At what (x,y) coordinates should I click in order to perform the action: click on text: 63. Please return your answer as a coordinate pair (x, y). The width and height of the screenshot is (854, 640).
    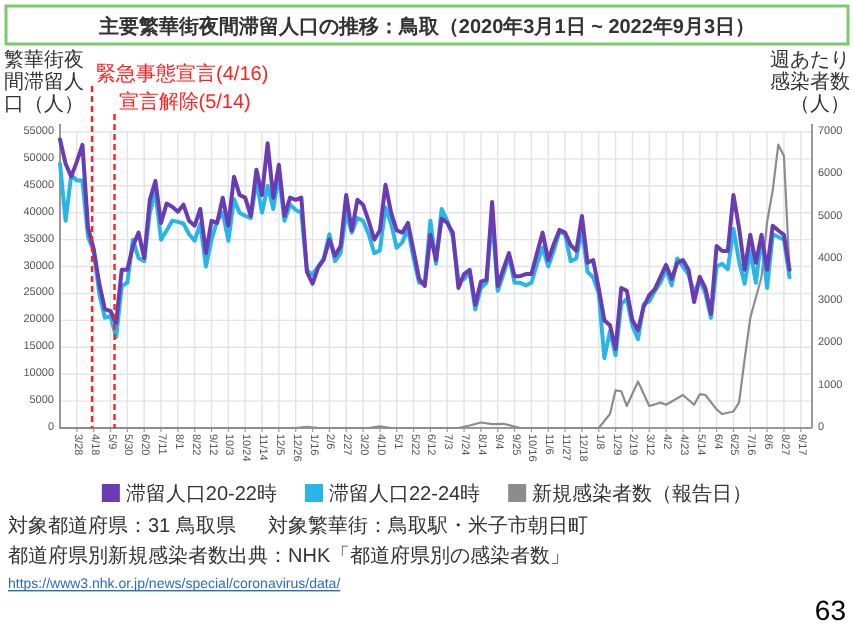
    Looking at the image, I should click on (830, 610).